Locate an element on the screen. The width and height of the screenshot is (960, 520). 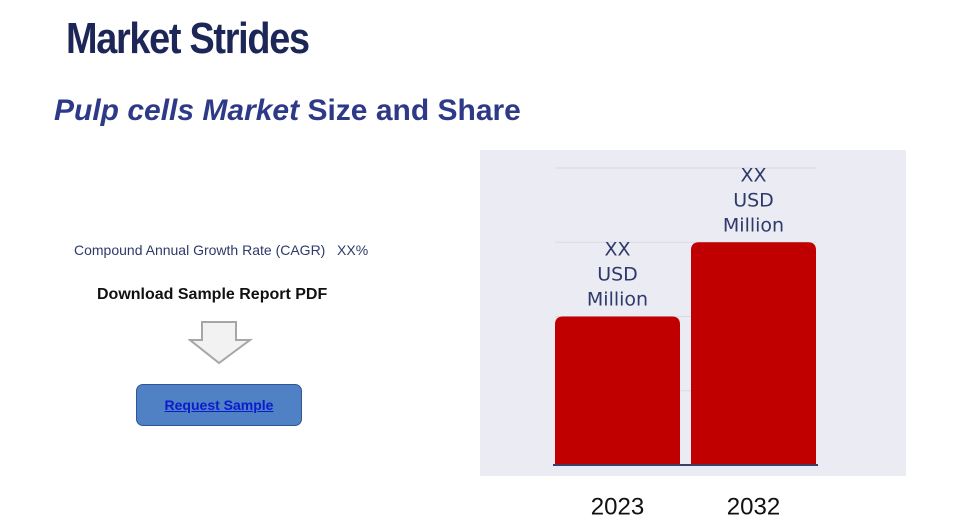
x-tick-label: 2023 is located at coordinates (617, 506).